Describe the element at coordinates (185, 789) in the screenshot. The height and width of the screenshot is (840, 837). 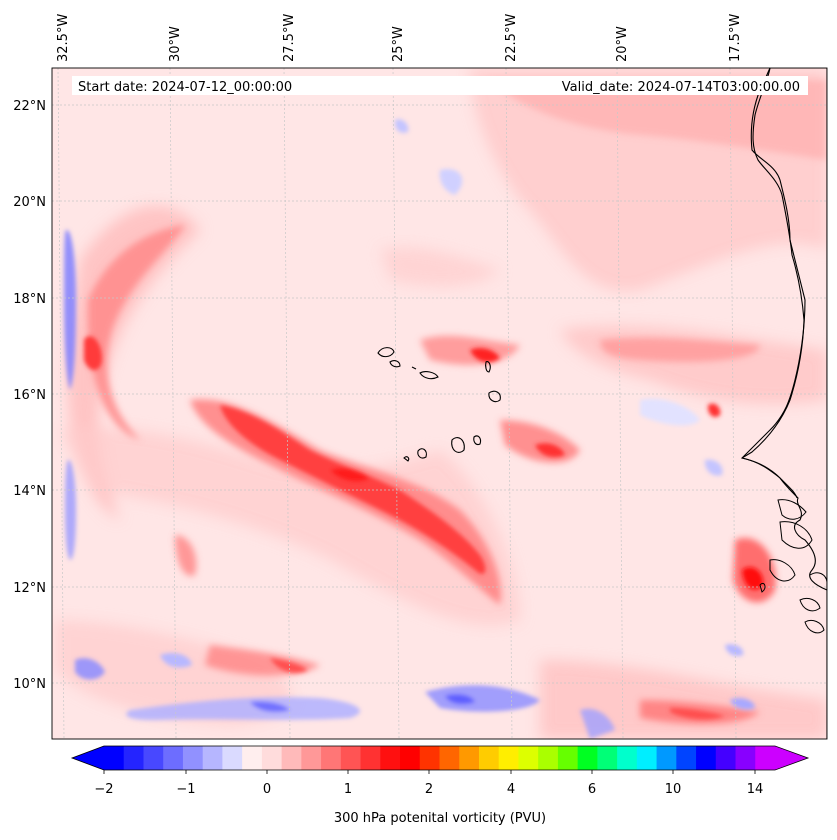
I see `colorbar-tick-label: −1` at that location.